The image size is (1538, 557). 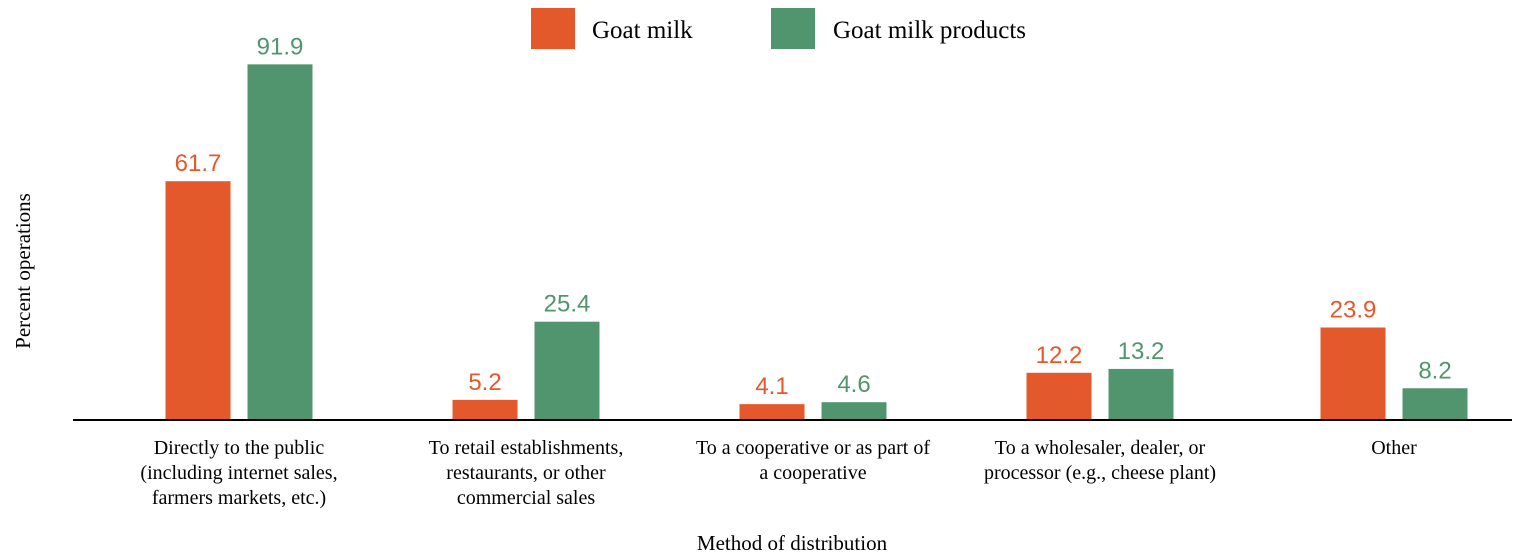 I want to click on data-label-goat-milk-4: 23.9, so click(x=1353, y=310).